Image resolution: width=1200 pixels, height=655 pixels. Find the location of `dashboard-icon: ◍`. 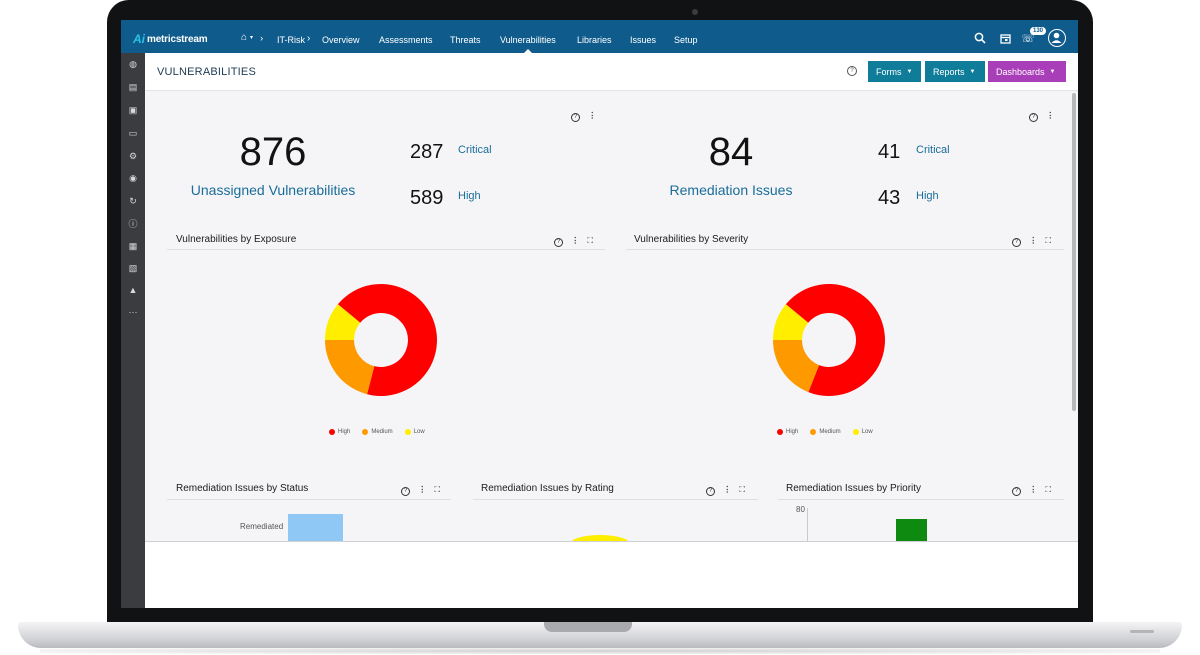

dashboard-icon: ◍ is located at coordinates (133, 63).